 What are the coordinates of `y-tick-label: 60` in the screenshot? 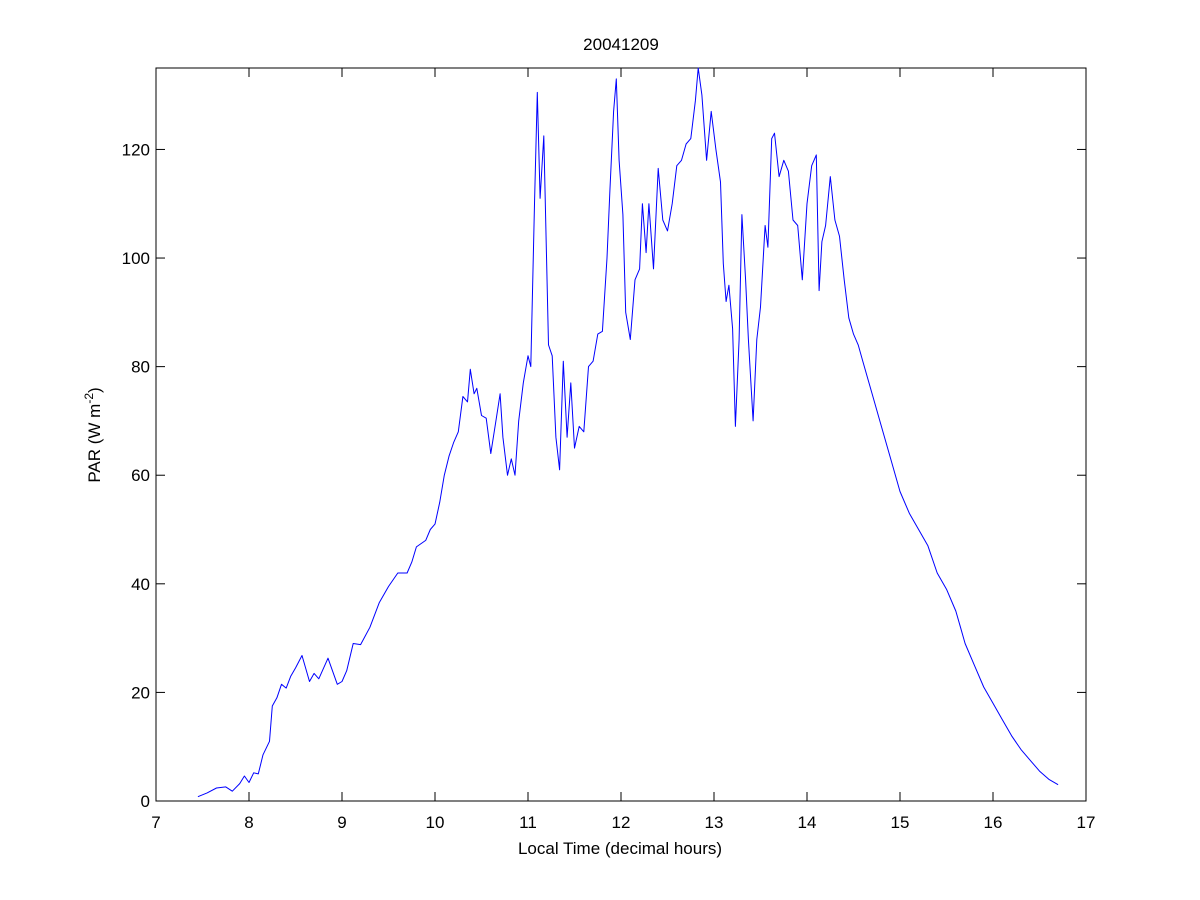 It's located at (140, 475).